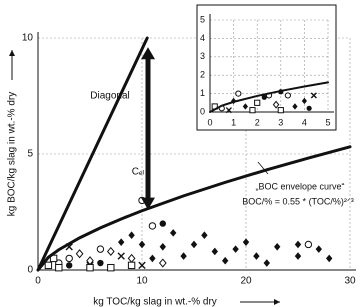 This screenshot has height=307, width=362. Describe the element at coordinates (12, 154) in the screenshot. I see `y-axis-label: kg BOC/kg slag in wt.-% dry` at that location.